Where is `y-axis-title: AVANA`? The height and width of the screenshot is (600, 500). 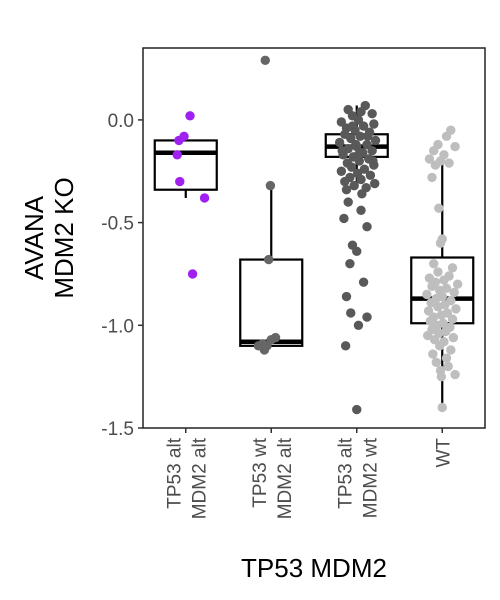
y-axis-title: AVANA is located at coordinates (34, 237).